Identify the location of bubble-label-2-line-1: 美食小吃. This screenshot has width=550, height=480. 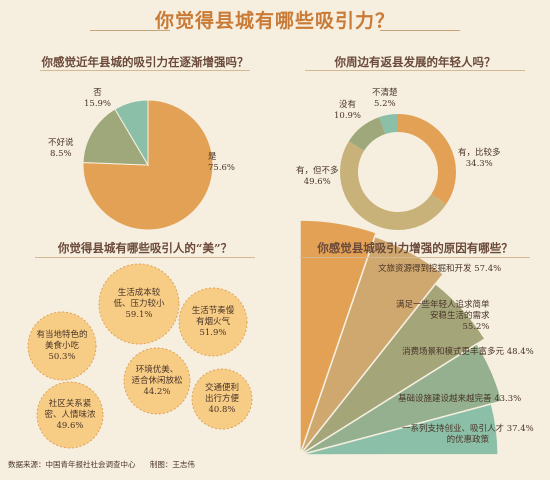
(61, 345).